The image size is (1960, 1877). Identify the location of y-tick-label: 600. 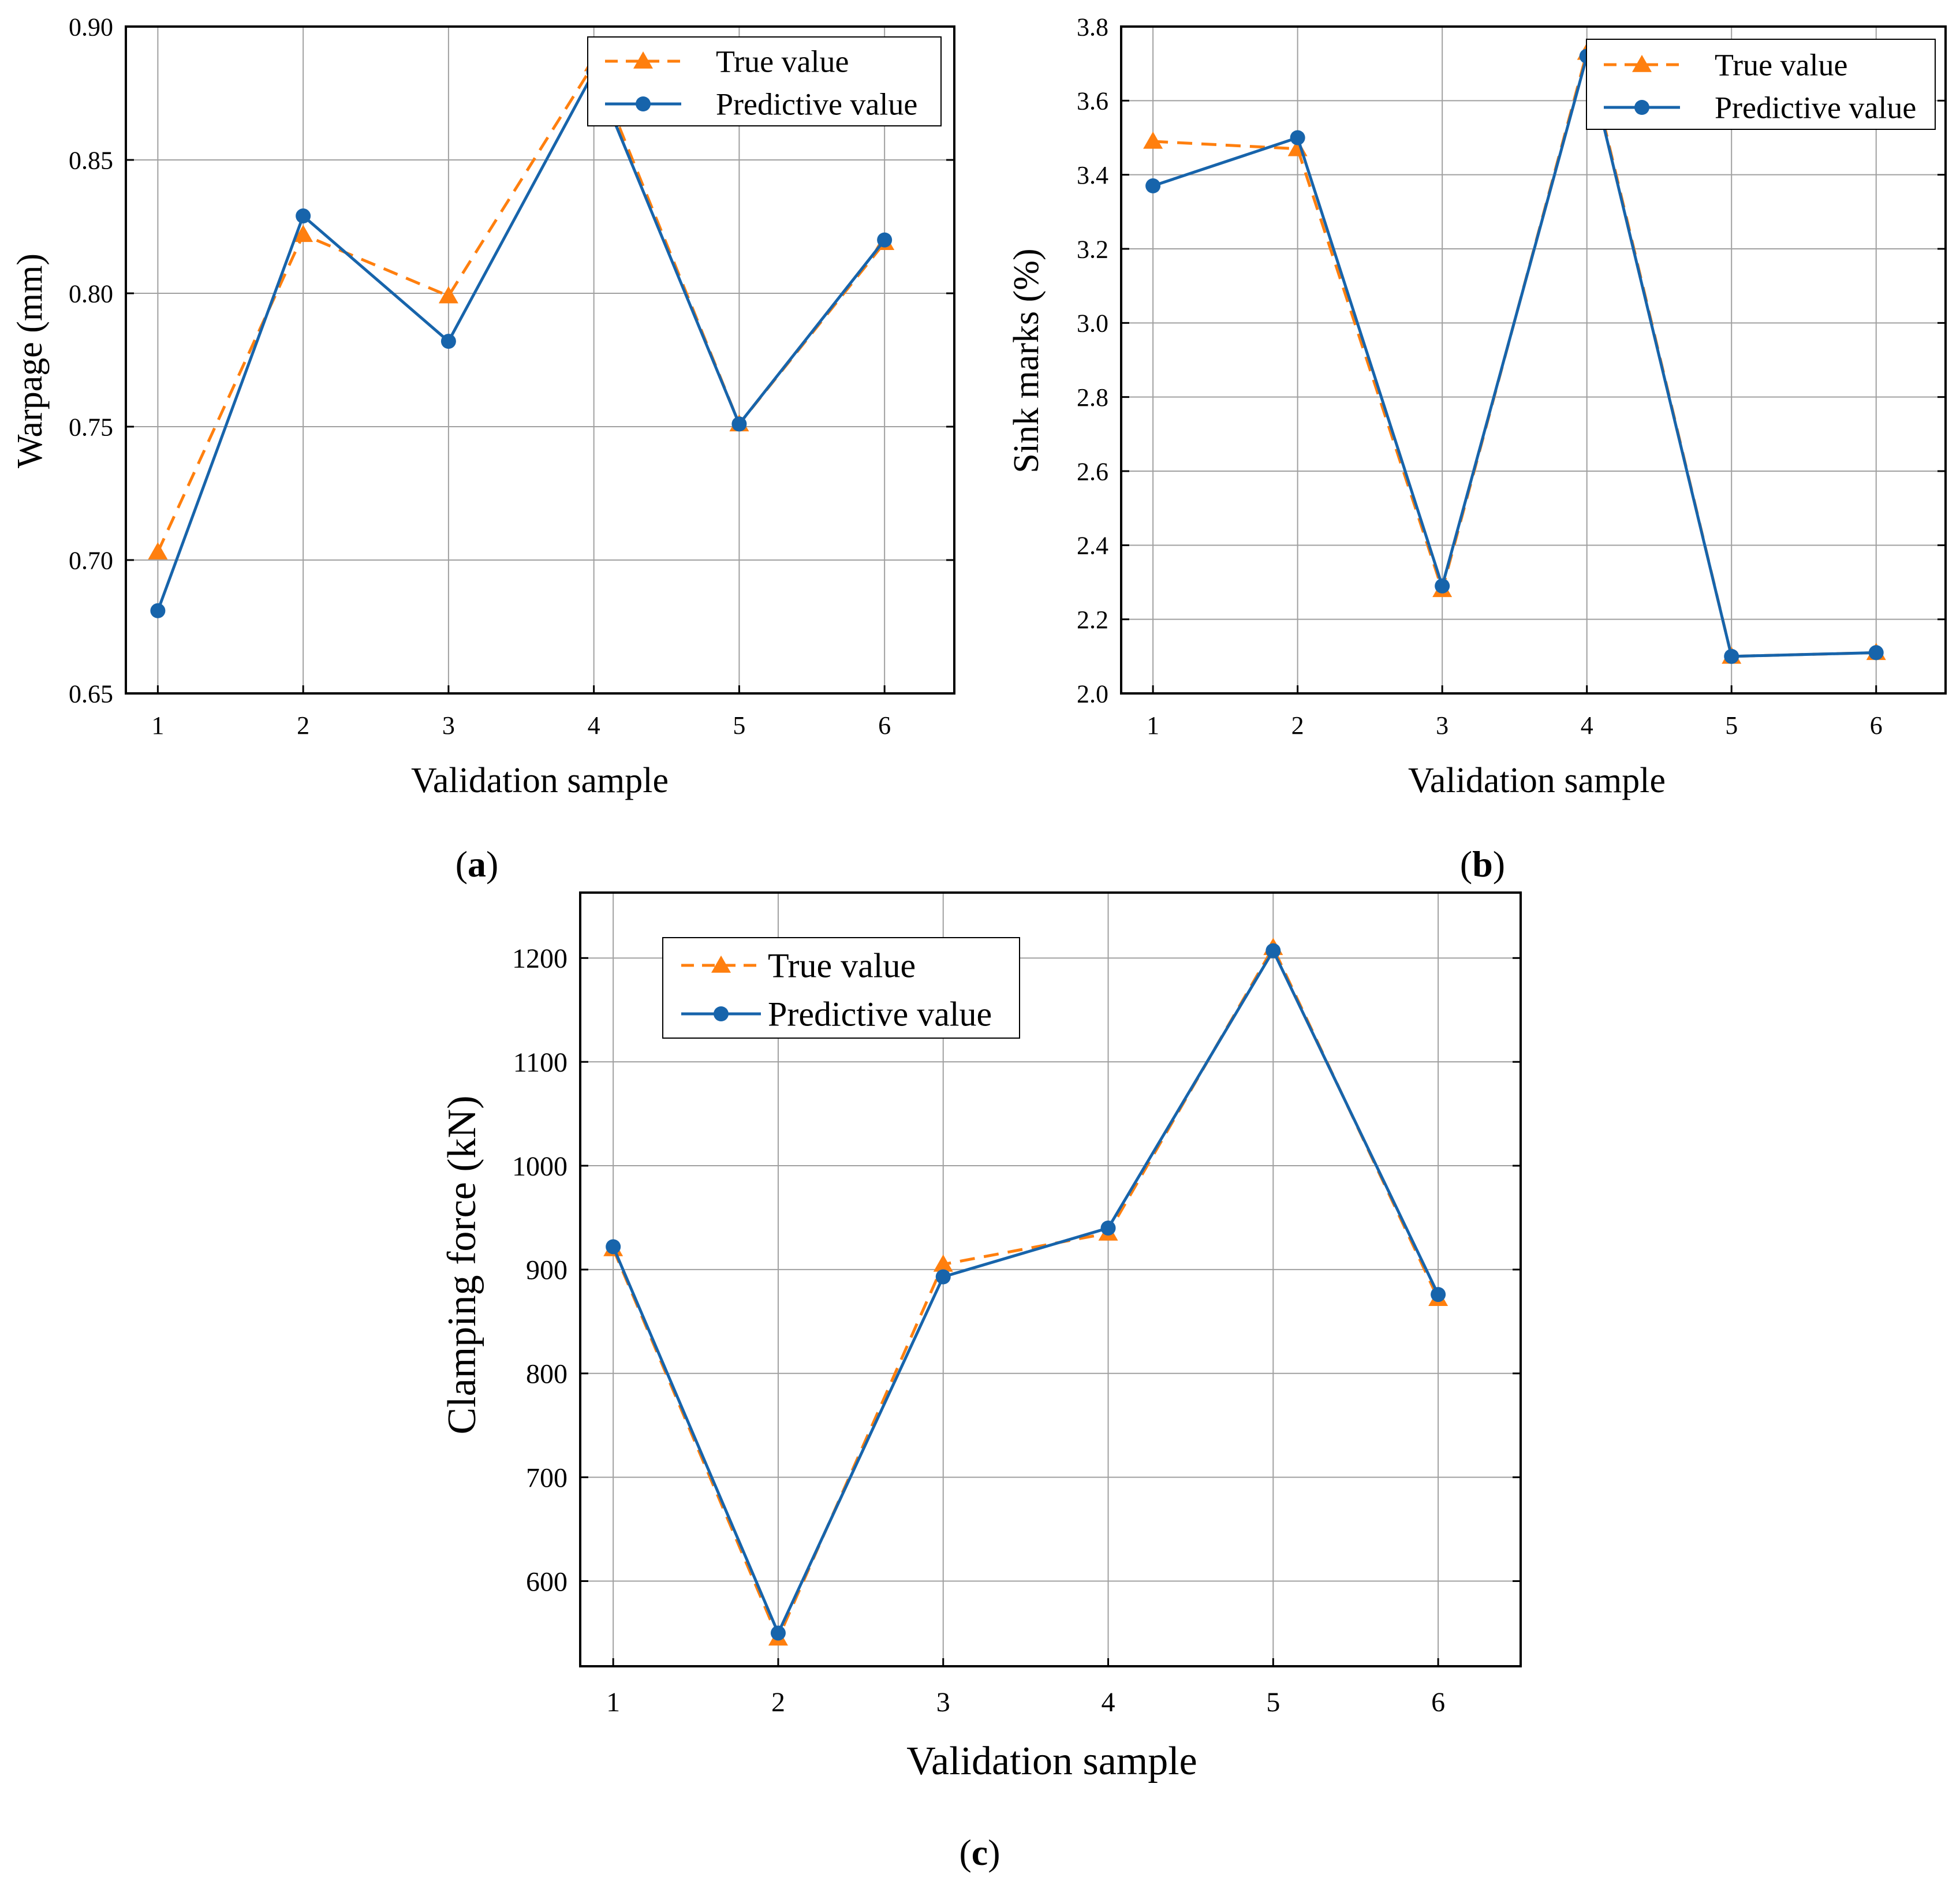
(547, 1582).